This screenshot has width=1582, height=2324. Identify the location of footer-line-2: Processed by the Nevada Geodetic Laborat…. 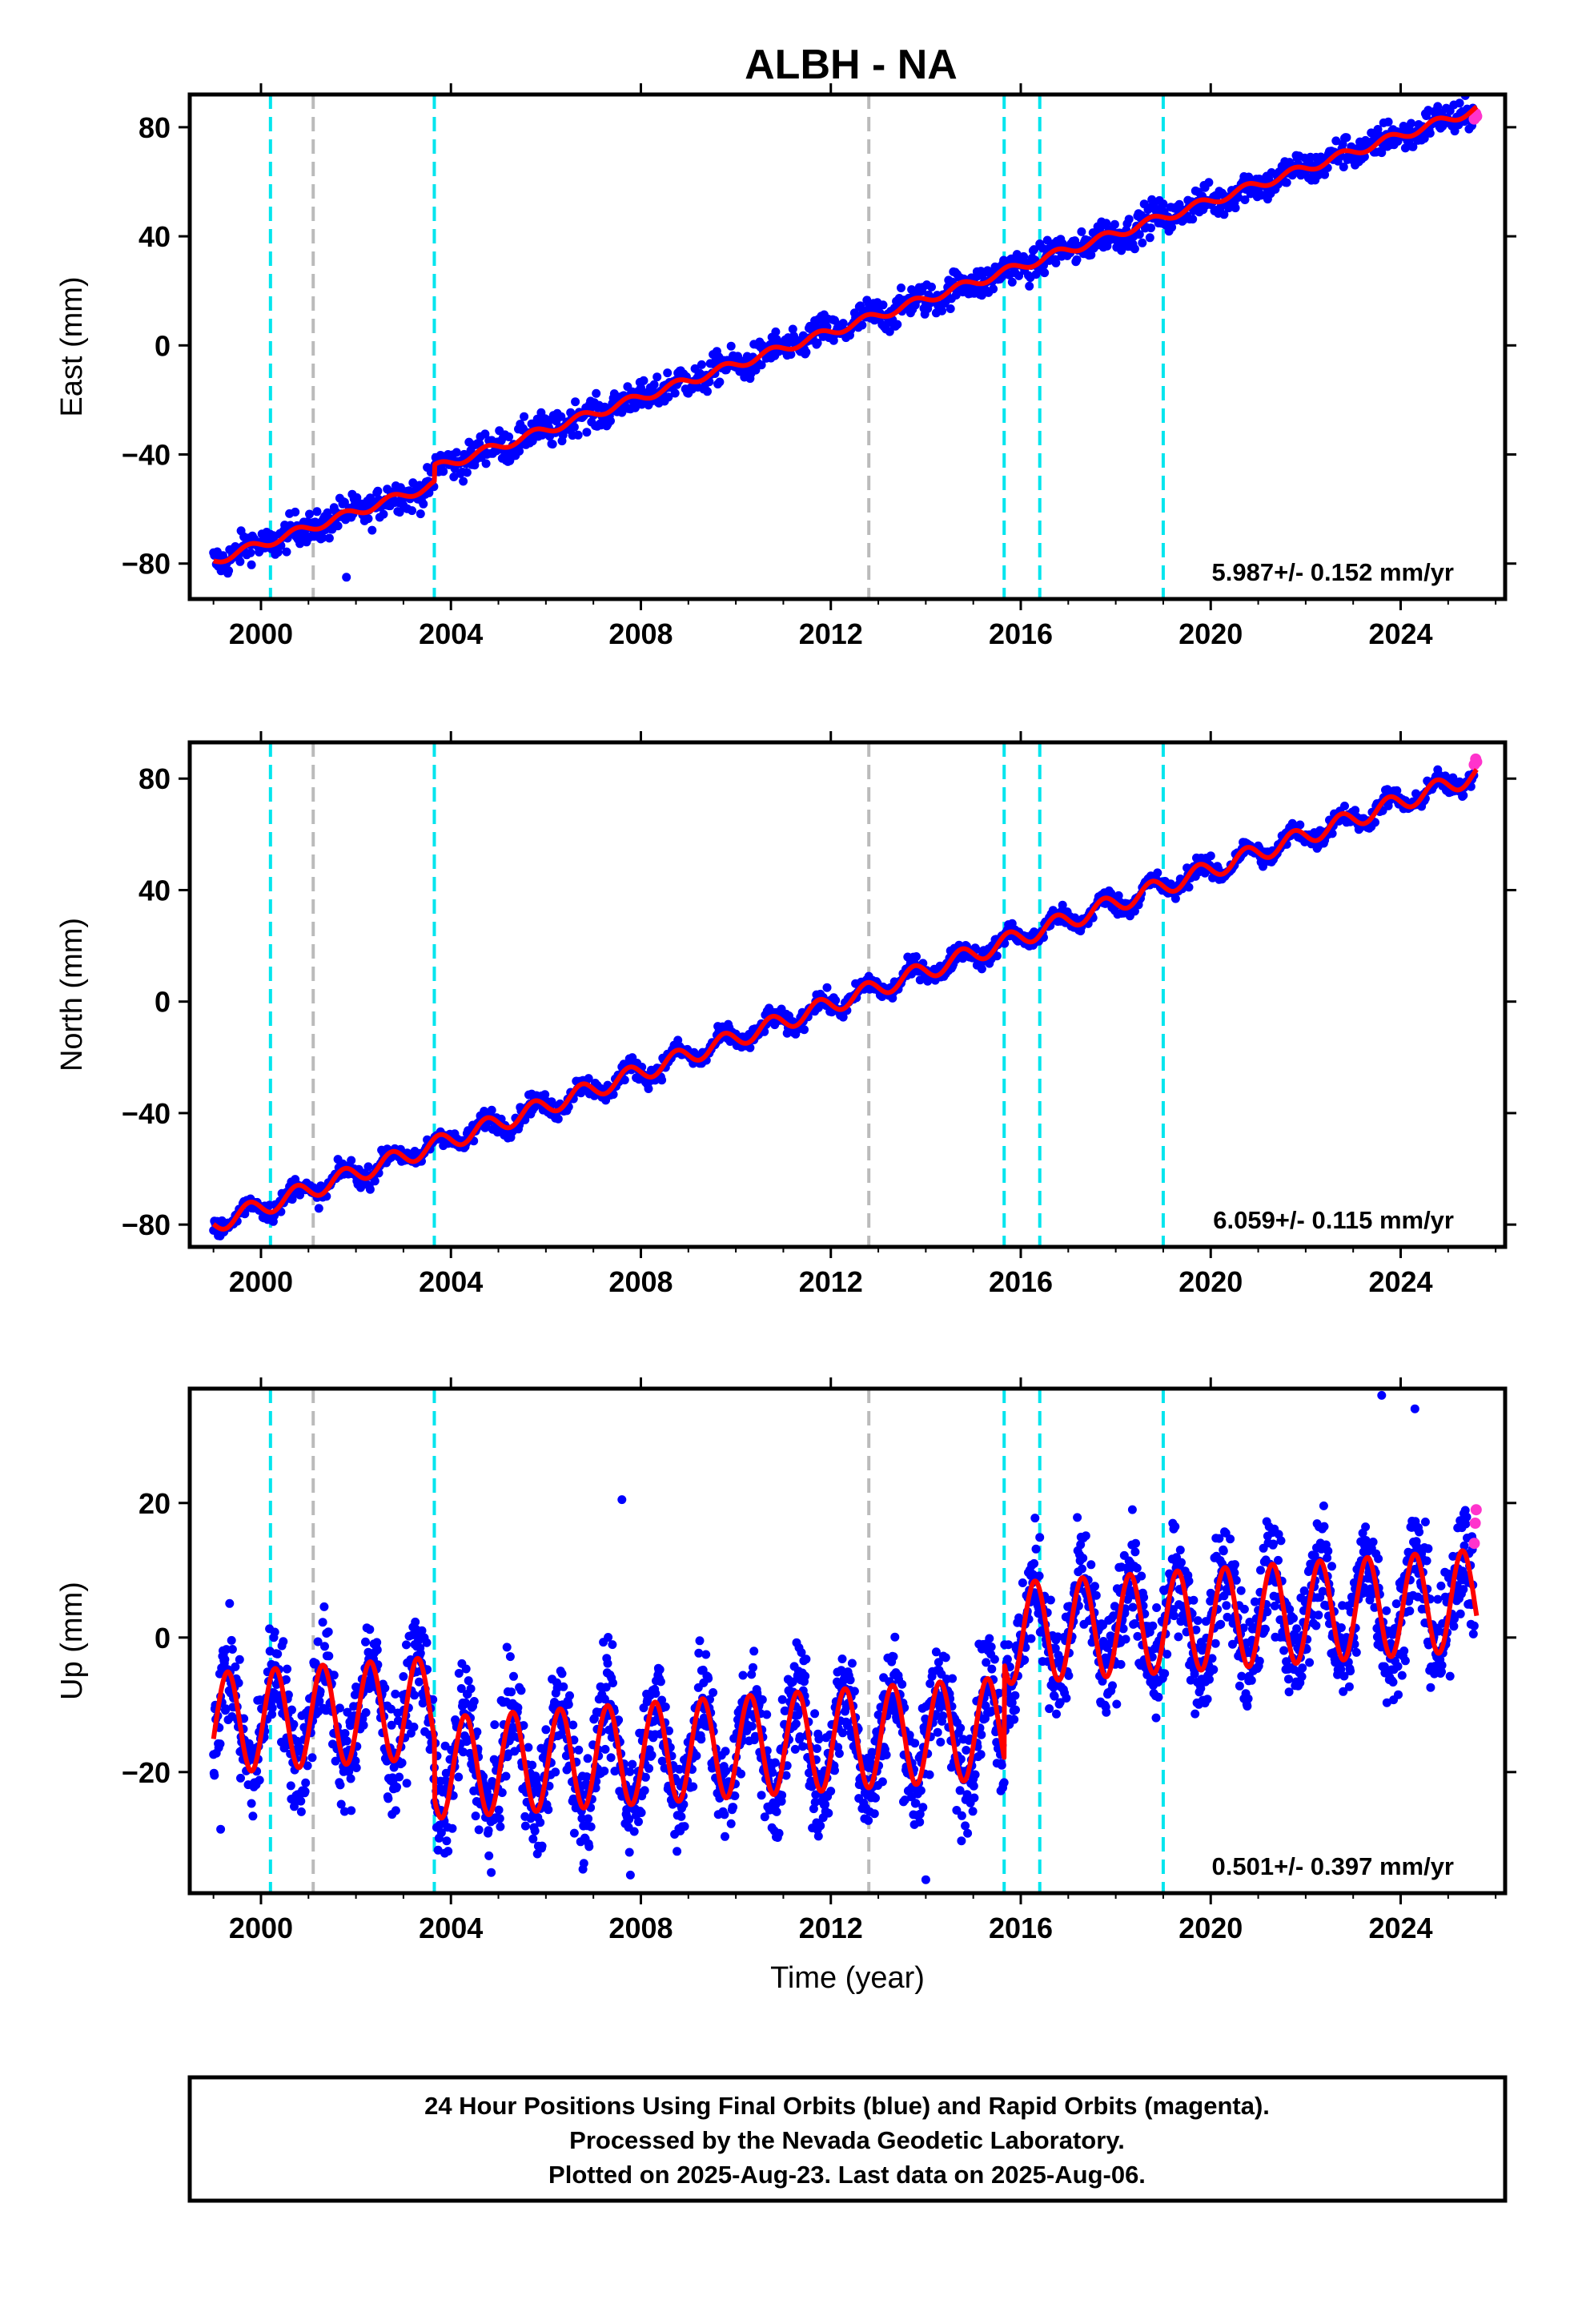
(847, 2140).